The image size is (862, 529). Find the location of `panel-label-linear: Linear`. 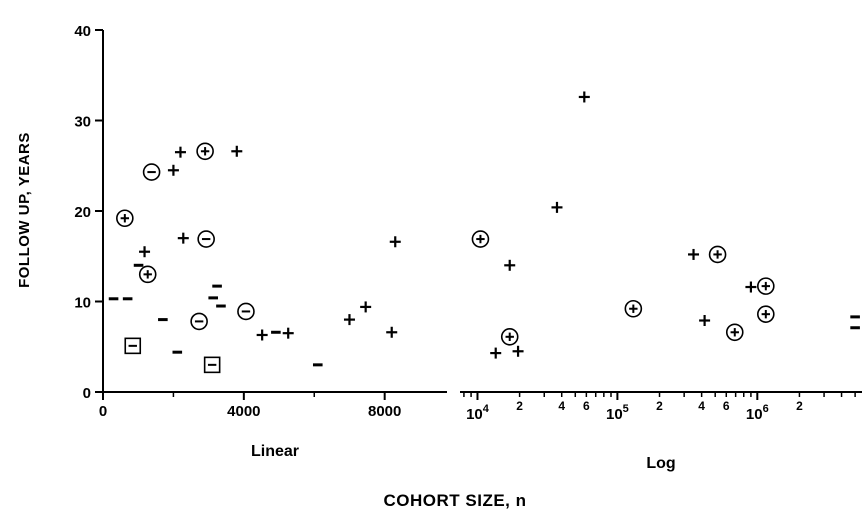

panel-label-linear: Linear is located at coordinates (274, 451).